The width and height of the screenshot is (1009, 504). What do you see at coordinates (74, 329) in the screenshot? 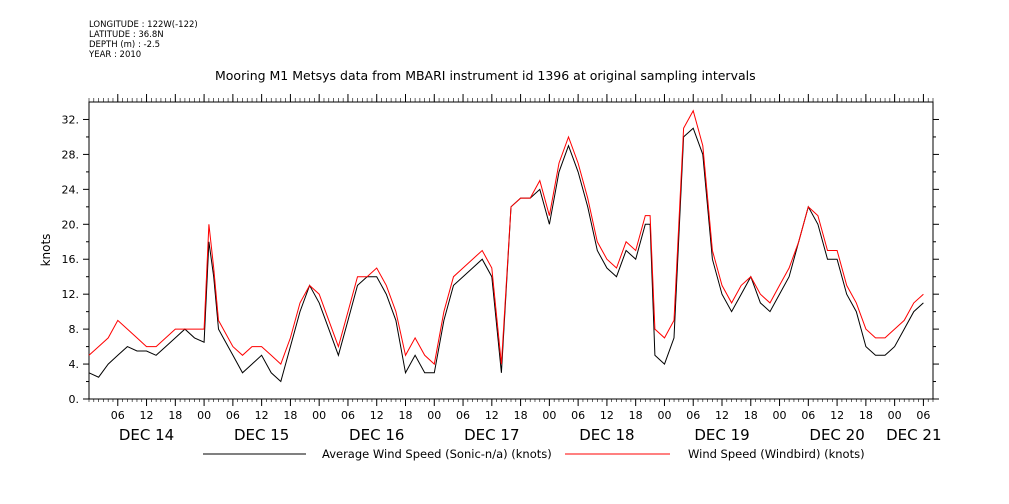
I see `y-tick-label: 8.` at bounding box center [74, 329].